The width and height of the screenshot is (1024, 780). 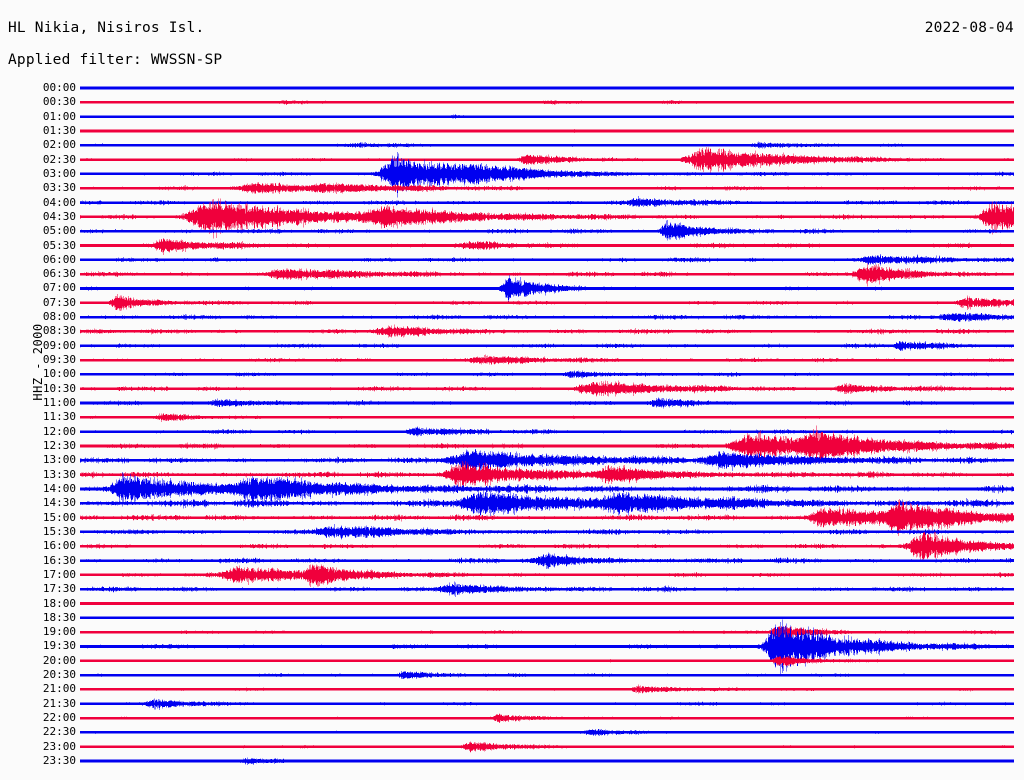 I want to click on time-tick-label: 13:30, so click(x=59, y=474).